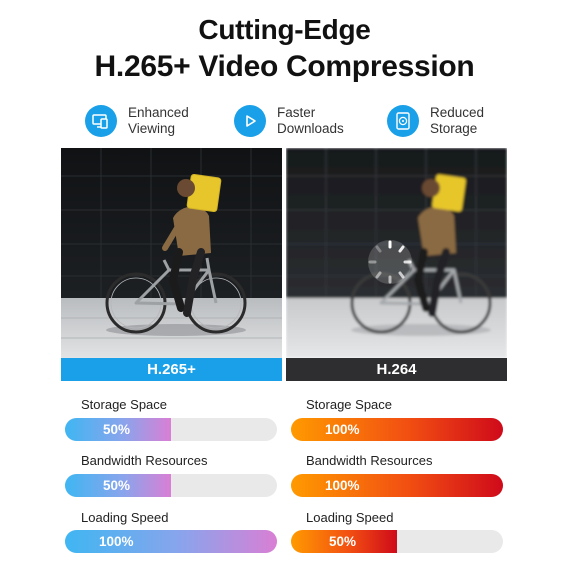 The image size is (569, 570). What do you see at coordinates (403, 121) in the screenshot?
I see `storage-disk-icon` at bounding box center [403, 121].